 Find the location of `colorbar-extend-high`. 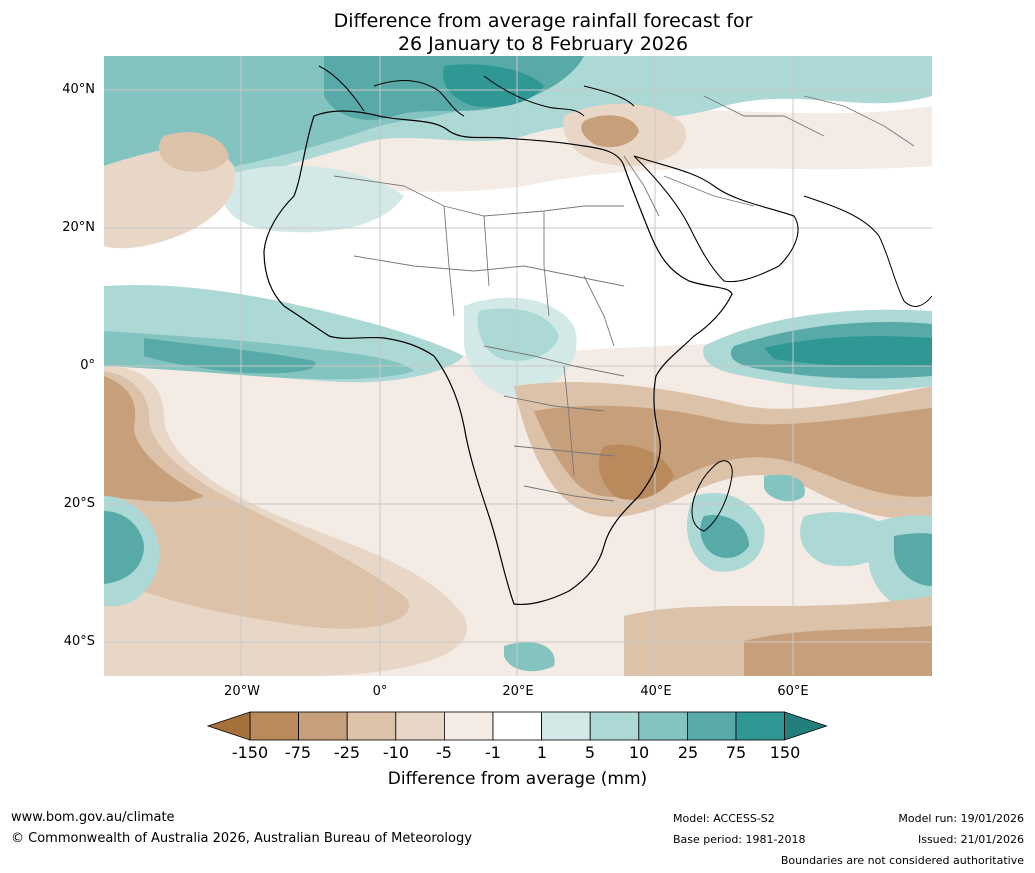

colorbar-extend-high is located at coordinates (806, 726).